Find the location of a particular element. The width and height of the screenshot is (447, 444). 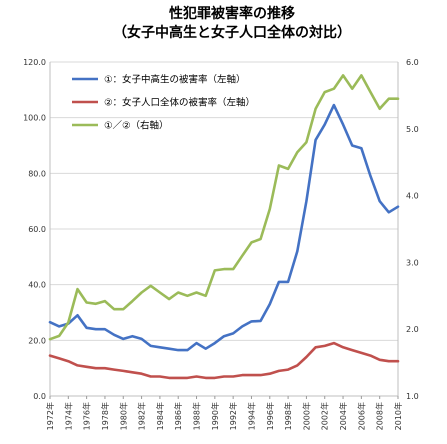

x-tick-label: 1992年 is located at coordinates (233, 416).